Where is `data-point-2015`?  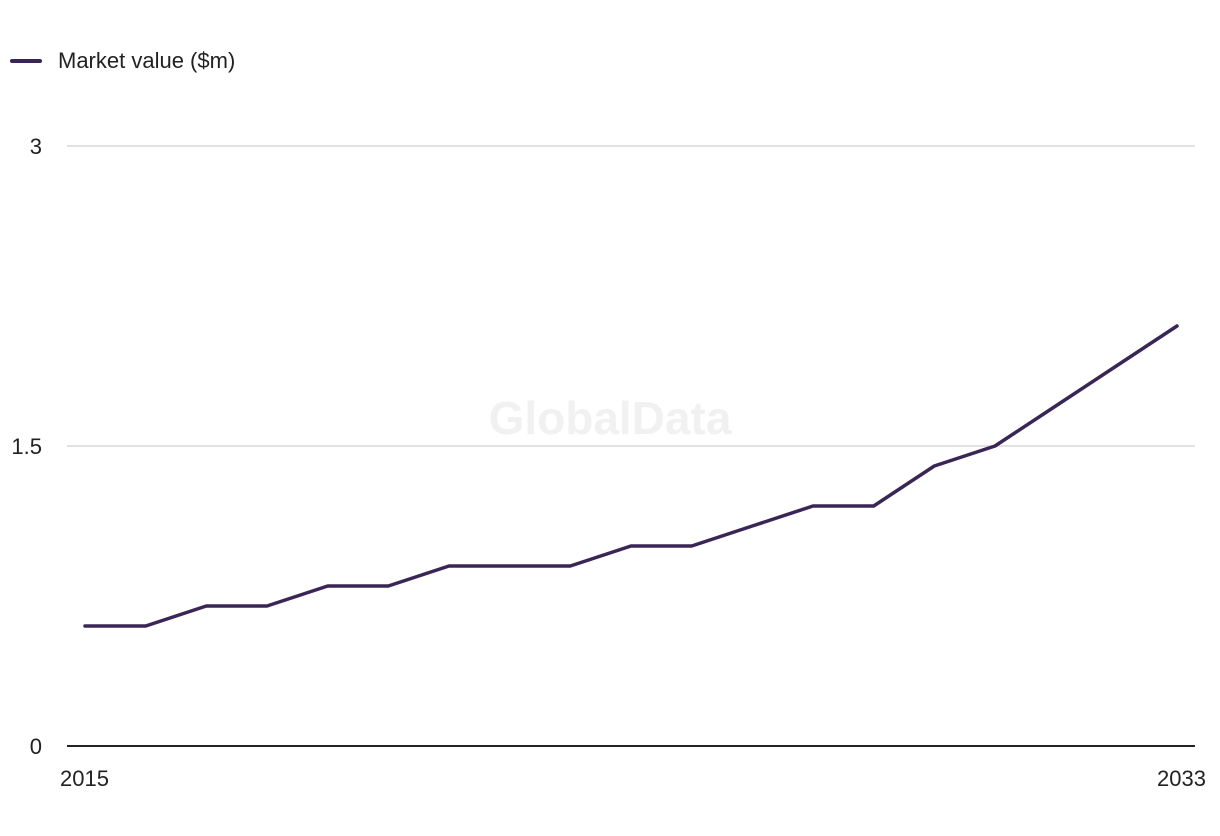 data-point-2015 is located at coordinates (85, 626).